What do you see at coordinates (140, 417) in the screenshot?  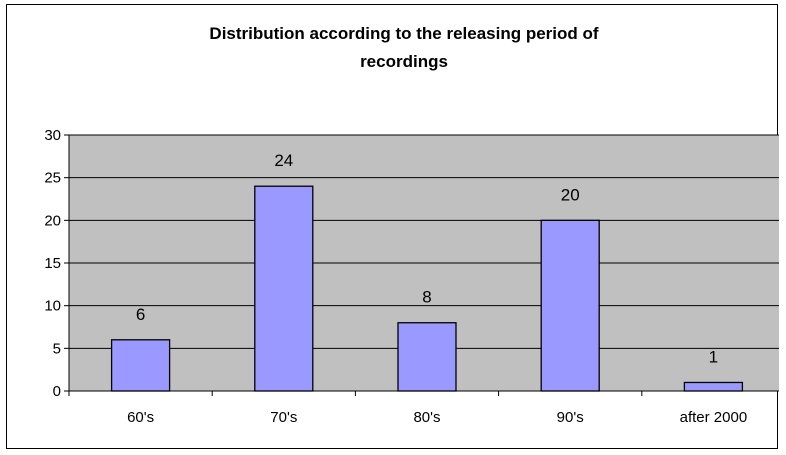 I see `x-tick-label: 60's` at bounding box center [140, 417].